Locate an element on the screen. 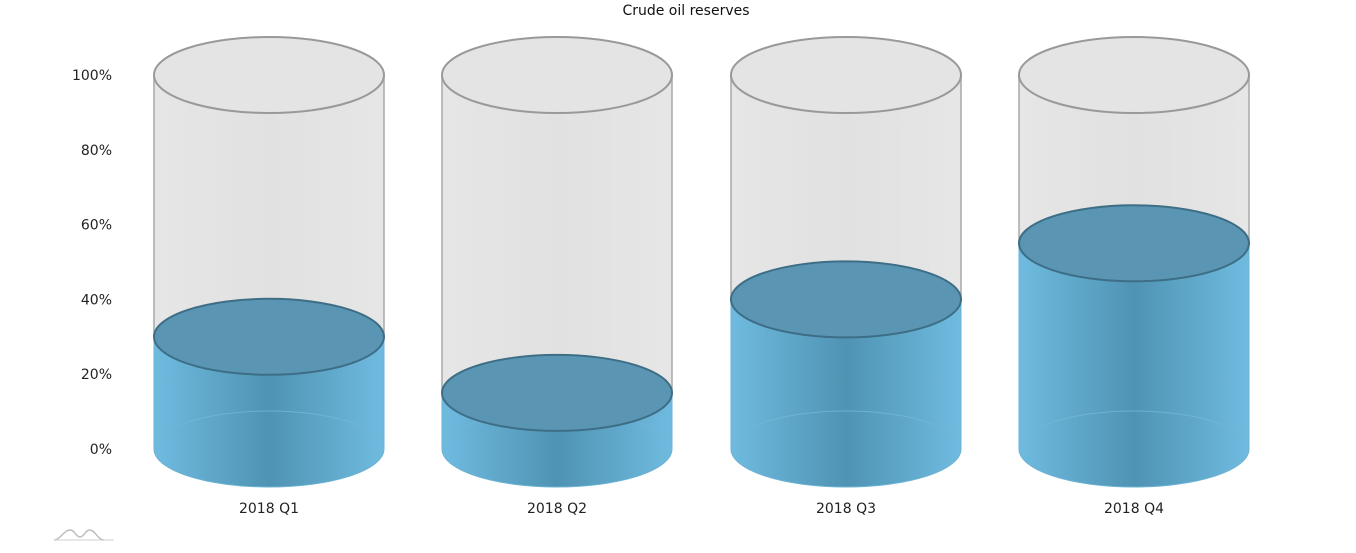  amcharts-logo-icon is located at coordinates (83, 535).